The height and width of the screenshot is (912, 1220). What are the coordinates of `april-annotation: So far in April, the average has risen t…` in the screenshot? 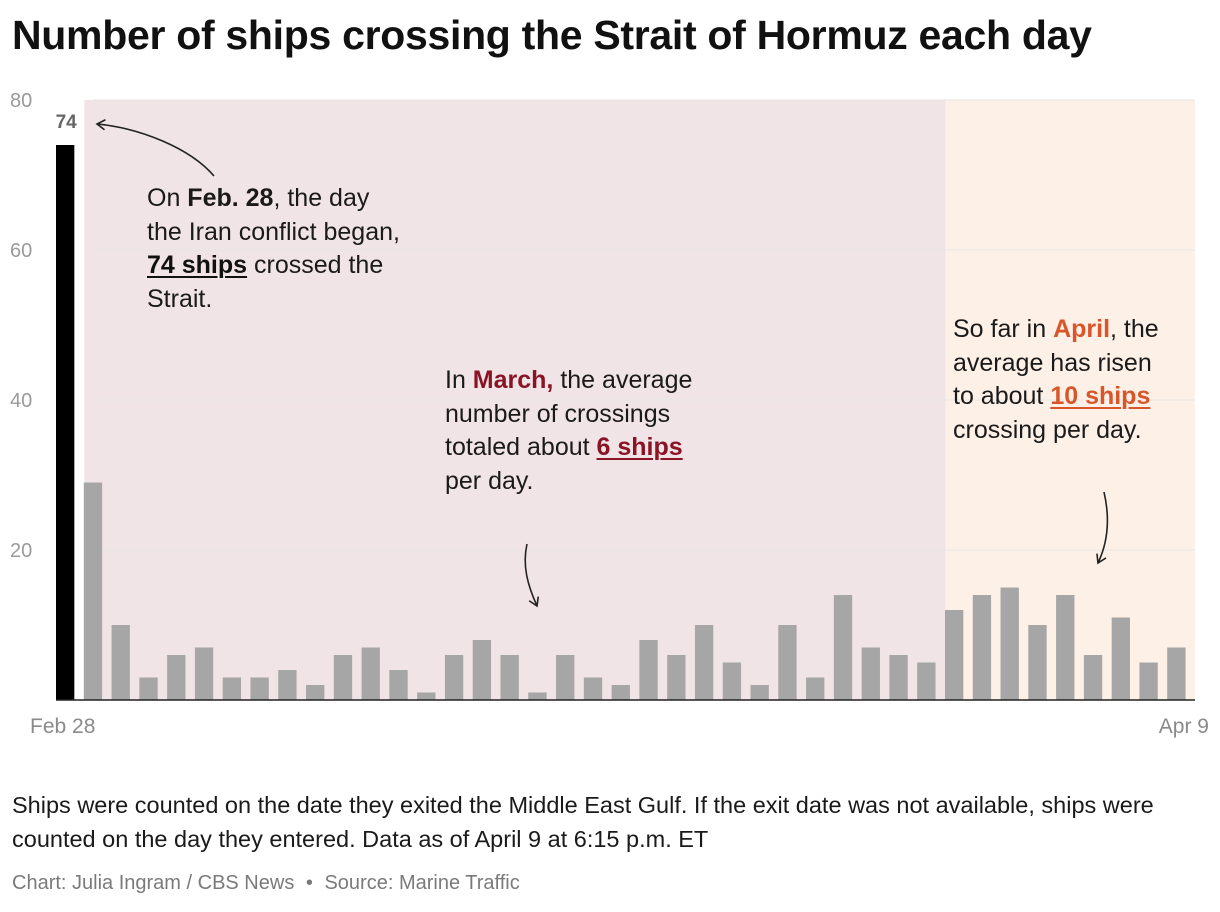 It's located at (1056, 379).